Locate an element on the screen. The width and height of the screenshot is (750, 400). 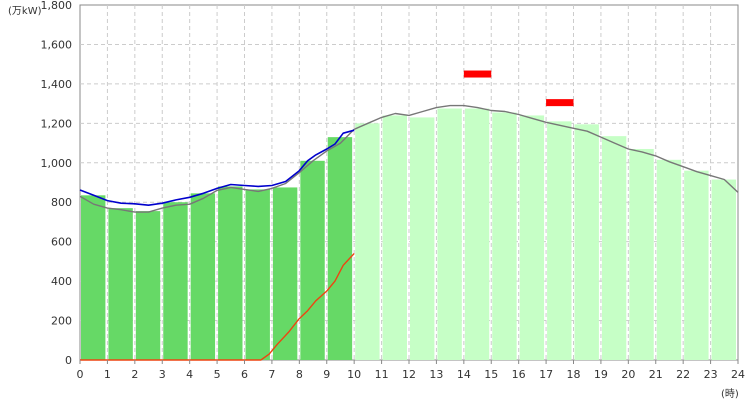
x-tick-label: 24 is located at coordinates (738, 374).